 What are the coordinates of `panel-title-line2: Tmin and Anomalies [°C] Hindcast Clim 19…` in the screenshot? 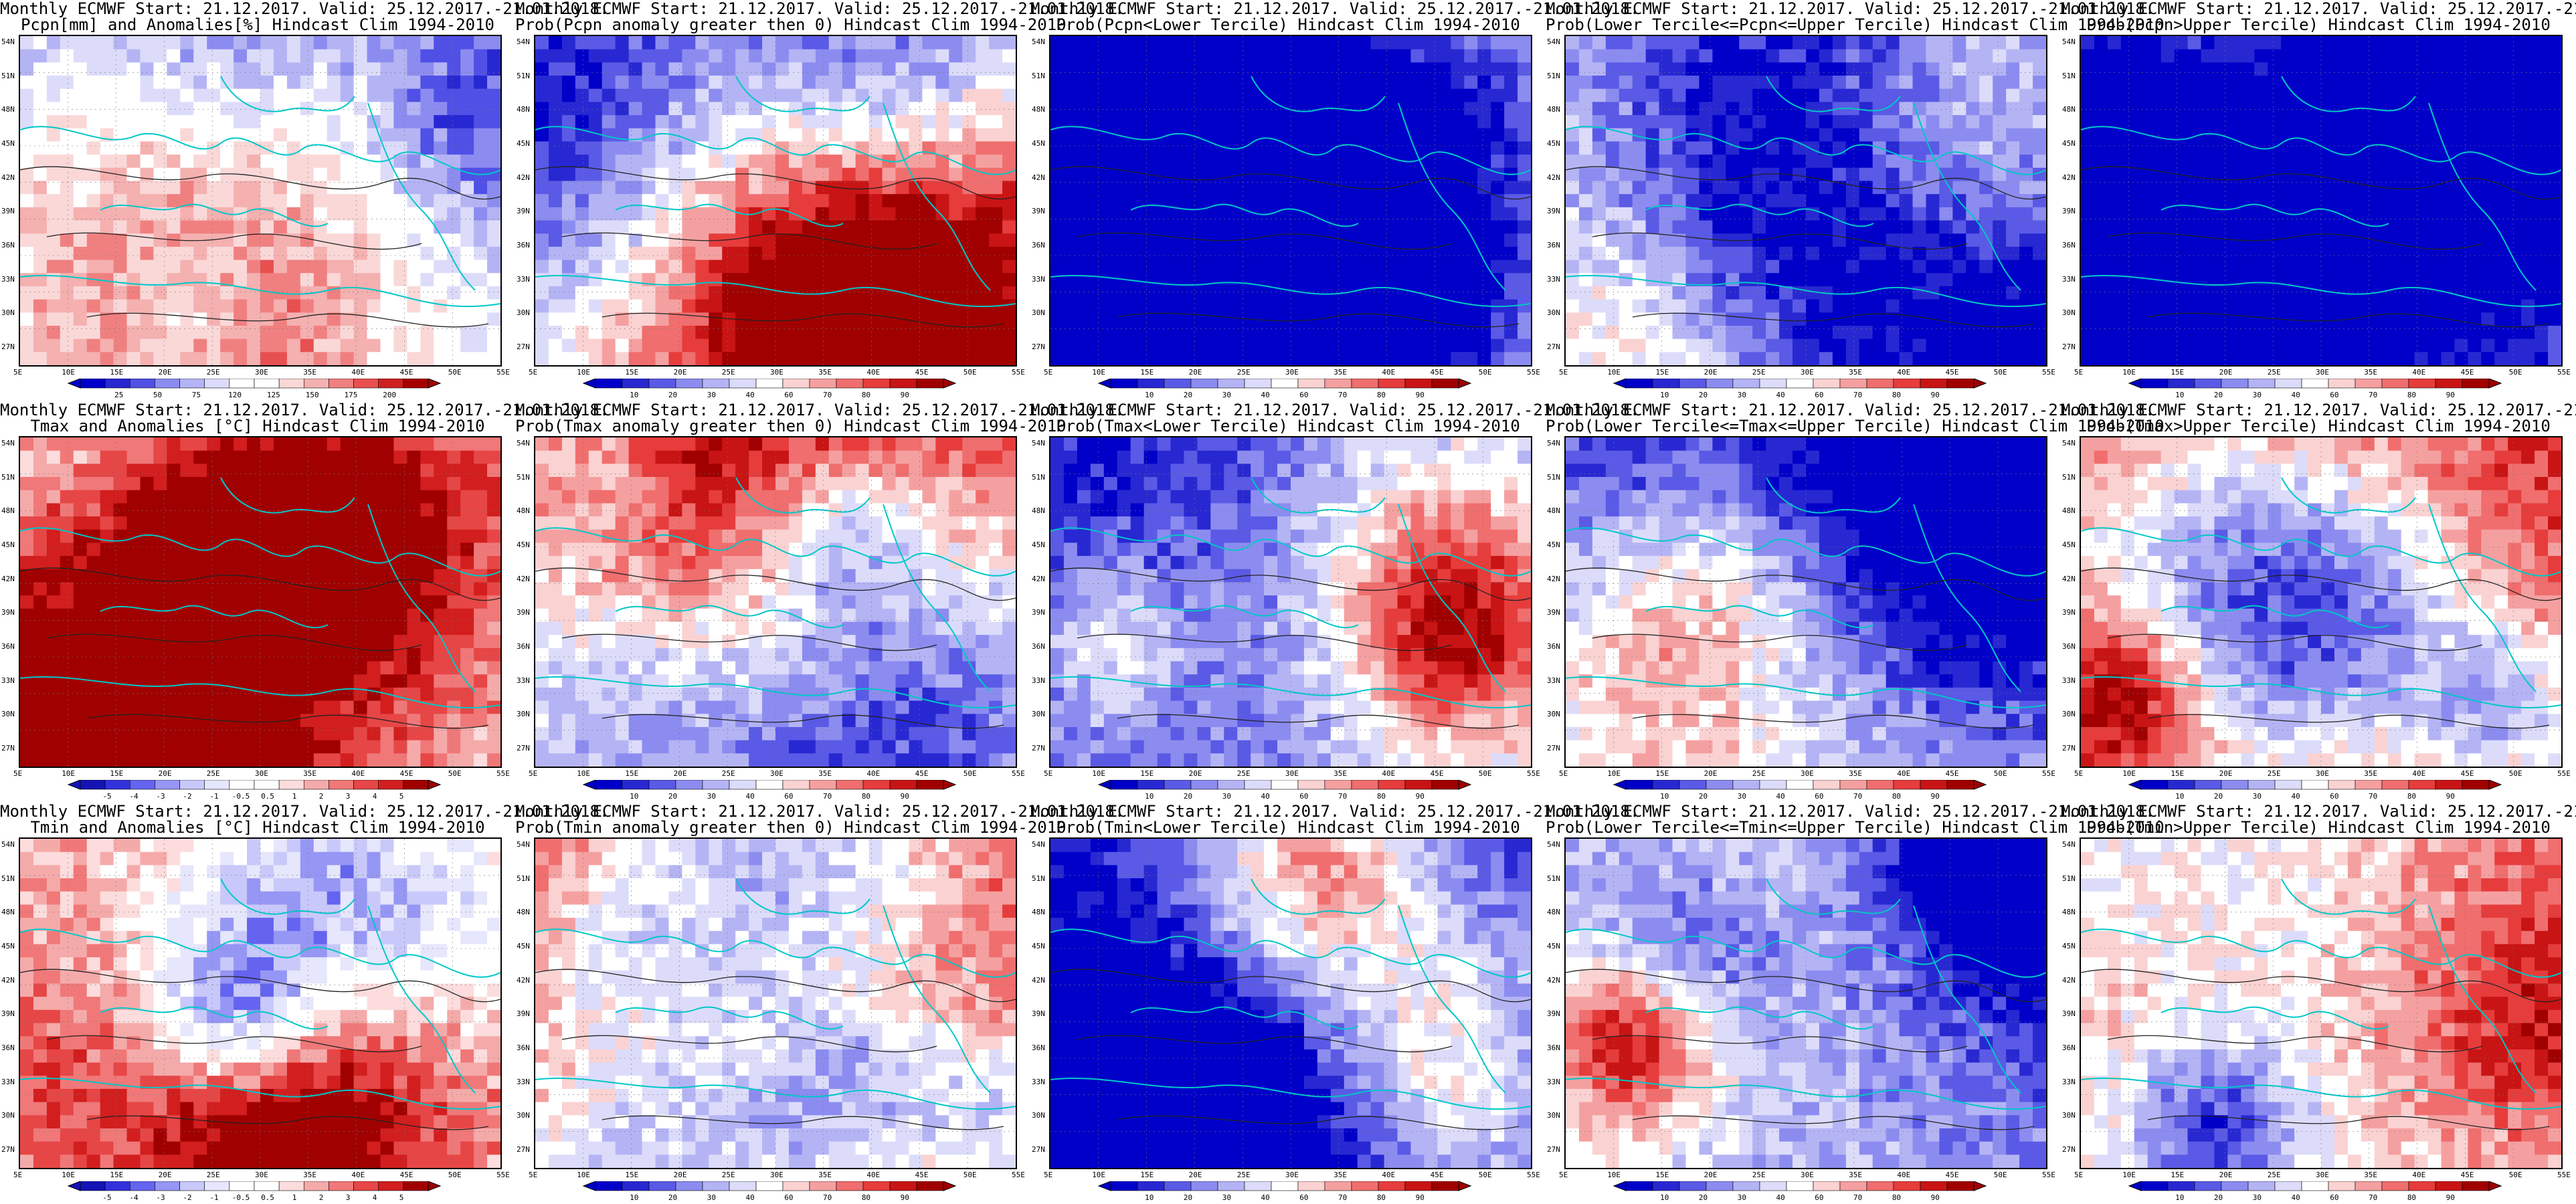 It's located at (257, 827).